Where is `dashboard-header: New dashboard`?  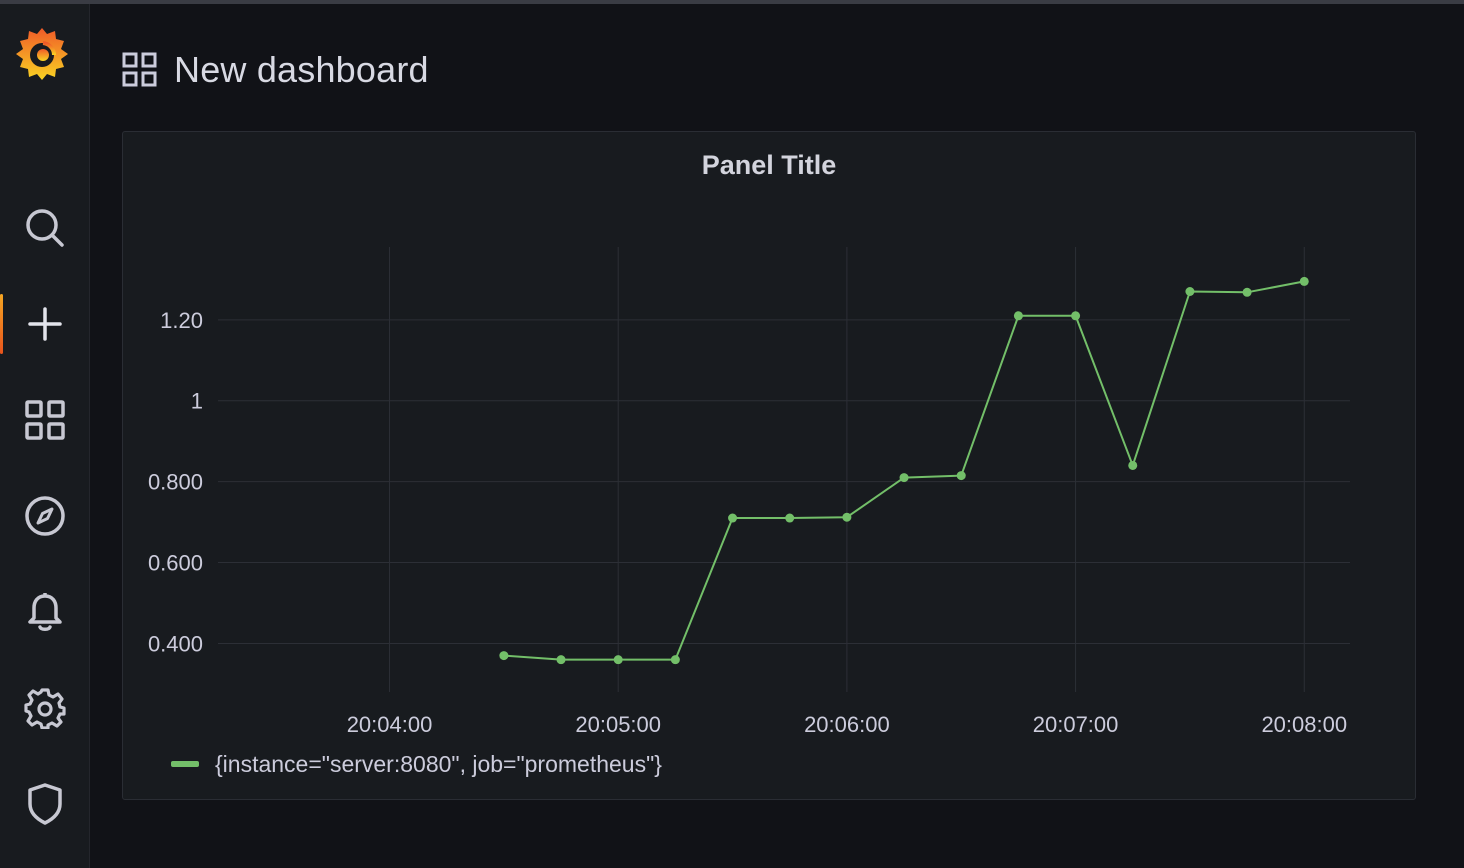
dashboard-header: New dashboard is located at coordinates (275, 70).